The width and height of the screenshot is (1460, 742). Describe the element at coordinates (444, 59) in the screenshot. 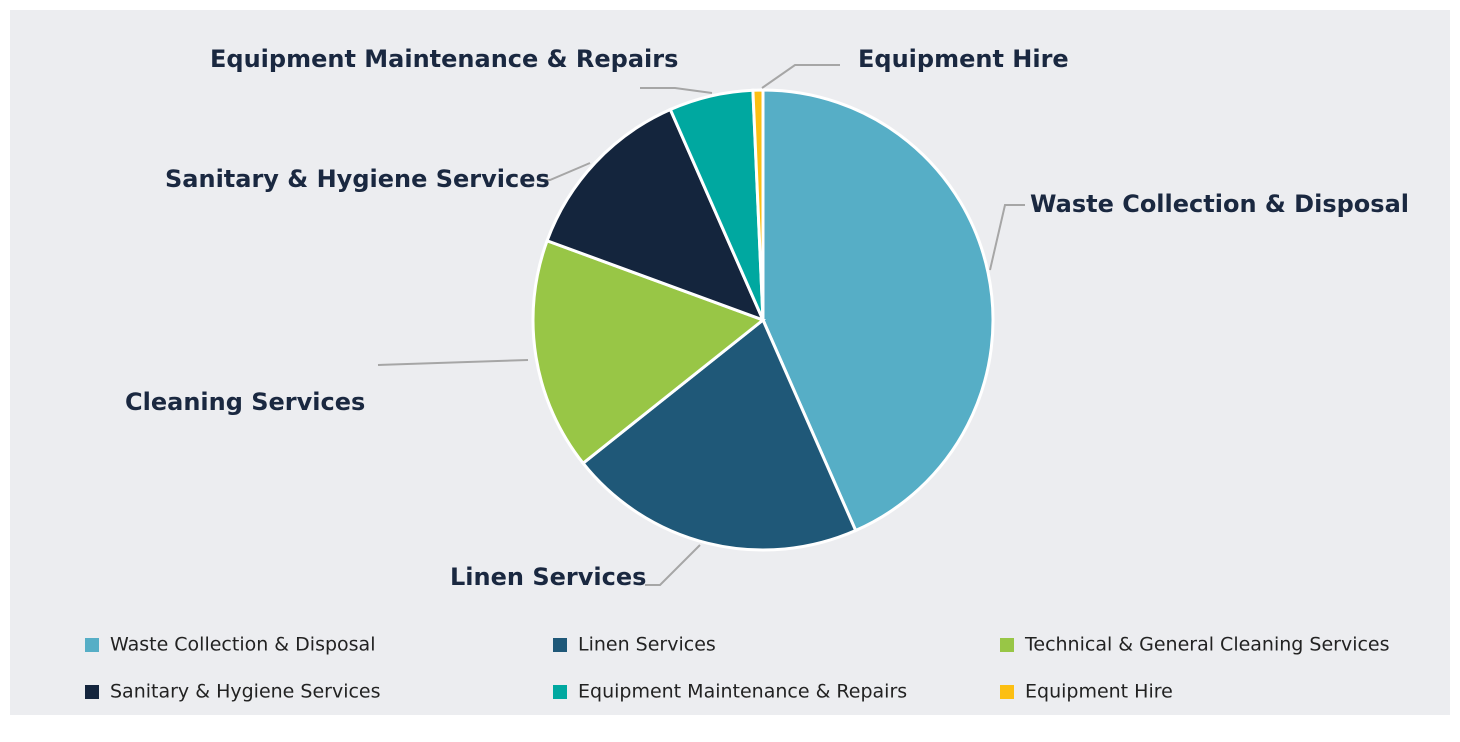

I see `slice-label: Equipment Maintenance & Repairs` at that location.